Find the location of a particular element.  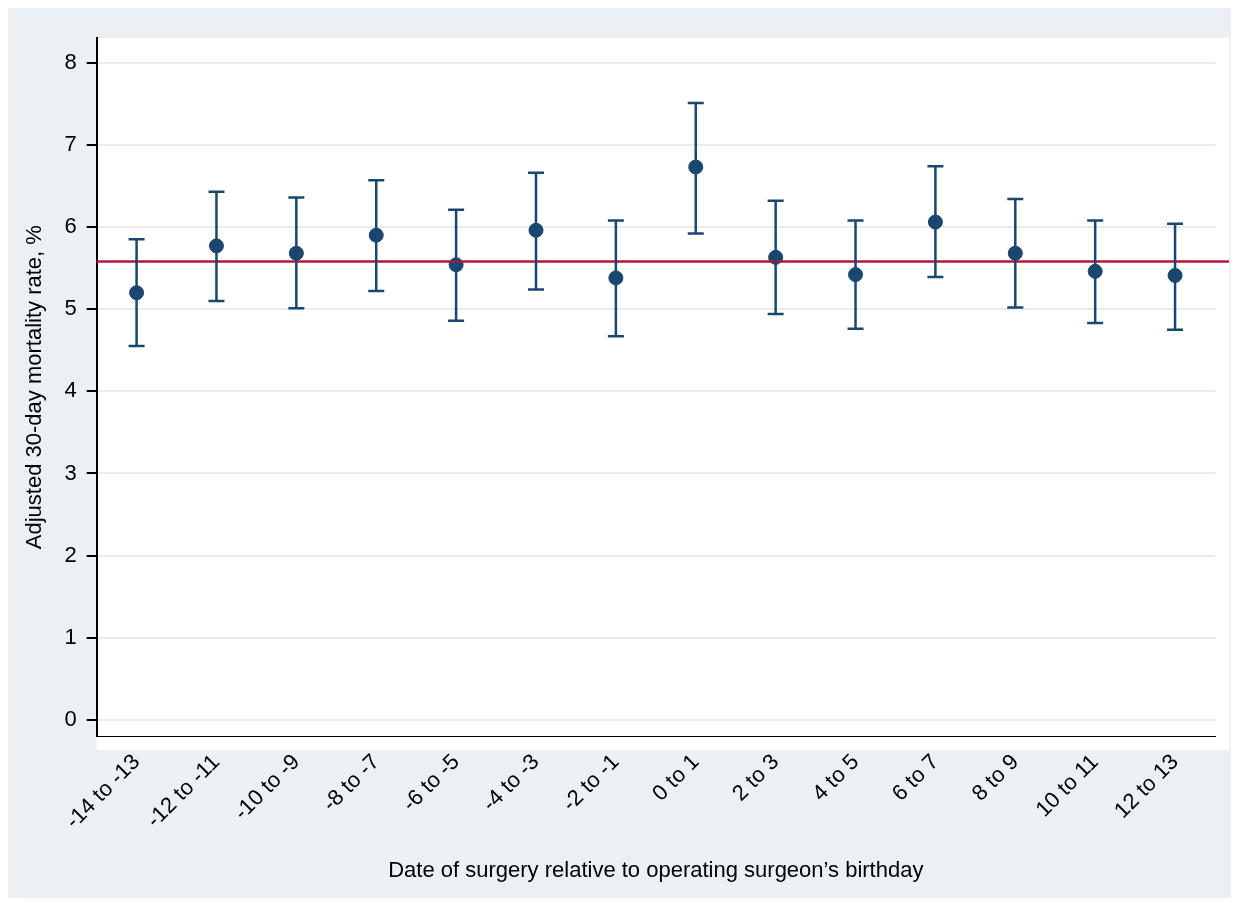

y-tick-label: 3 is located at coordinates (70, 472).